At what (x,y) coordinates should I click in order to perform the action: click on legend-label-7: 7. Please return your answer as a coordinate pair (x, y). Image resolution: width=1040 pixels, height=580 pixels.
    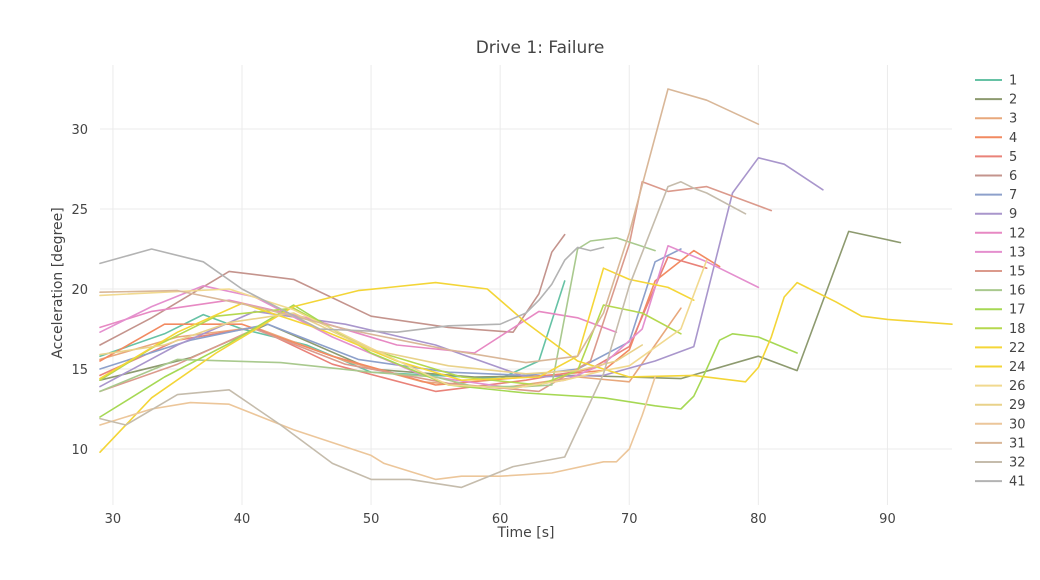
    Looking at the image, I should click on (1013, 195).